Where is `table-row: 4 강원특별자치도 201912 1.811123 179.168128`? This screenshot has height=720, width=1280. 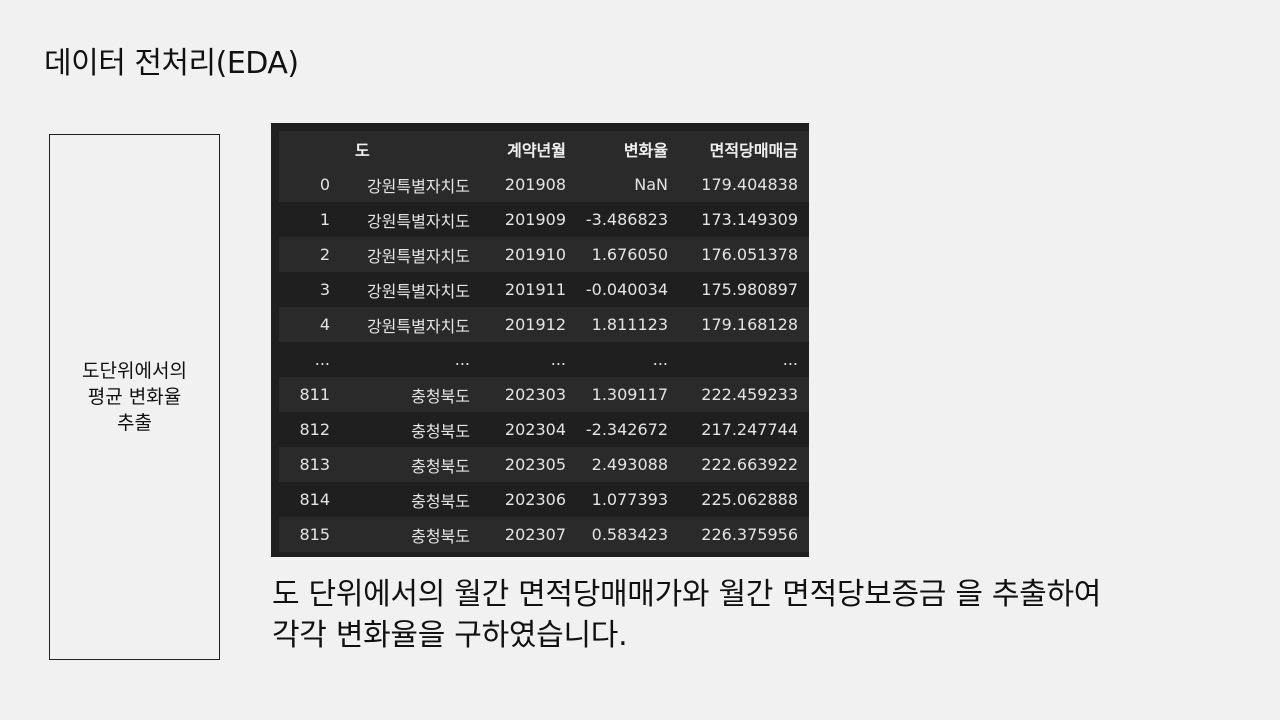
table-row: 4 강원특별자치도 201912 1.811123 179.168128 is located at coordinates (544, 324).